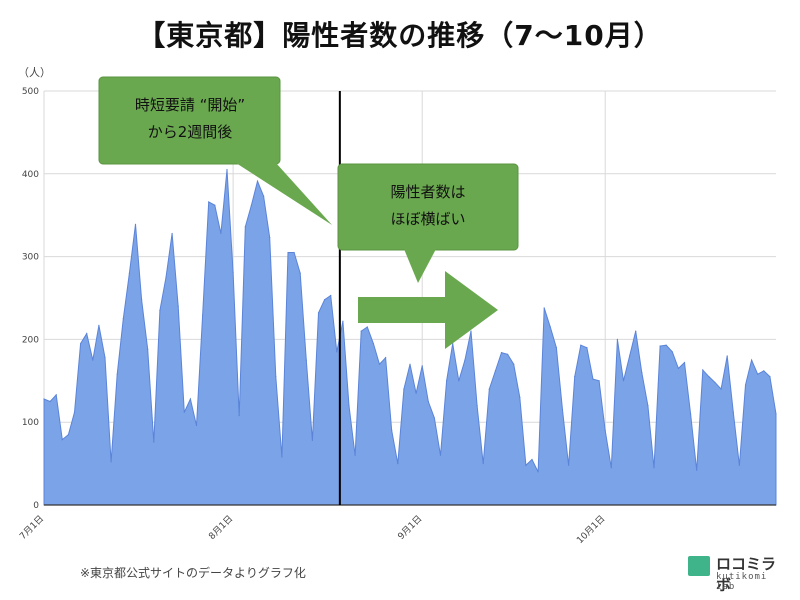 The height and width of the screenshot is (600, 800). I want to click on y-tick-label: 400, so click(30, 175).